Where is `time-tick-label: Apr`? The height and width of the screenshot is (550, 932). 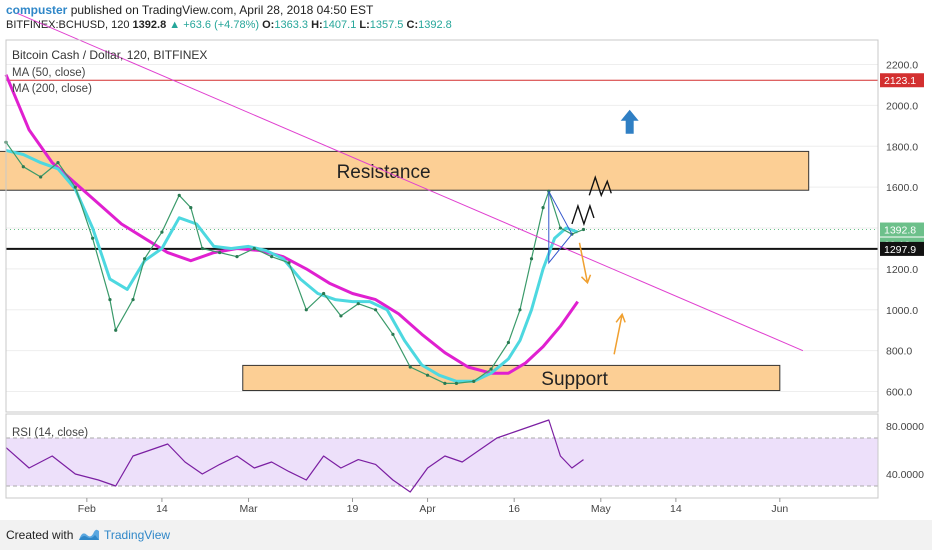
time-tick-label: Apr is located at coordinates (427, 509).